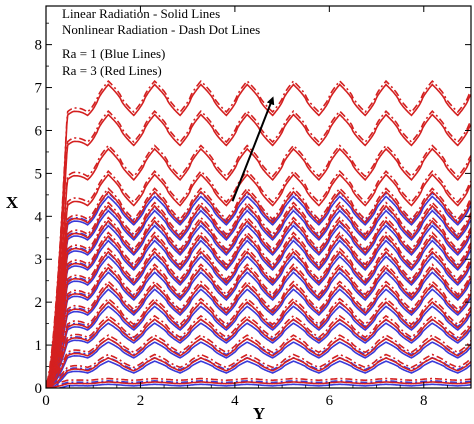 This screenshot has height=424, width=474. Describe the element at coordinates (161, 29) in the screenshot. I see `legend-line-1: Nonlinear Radiation - Dash Dot Lines` at that location.